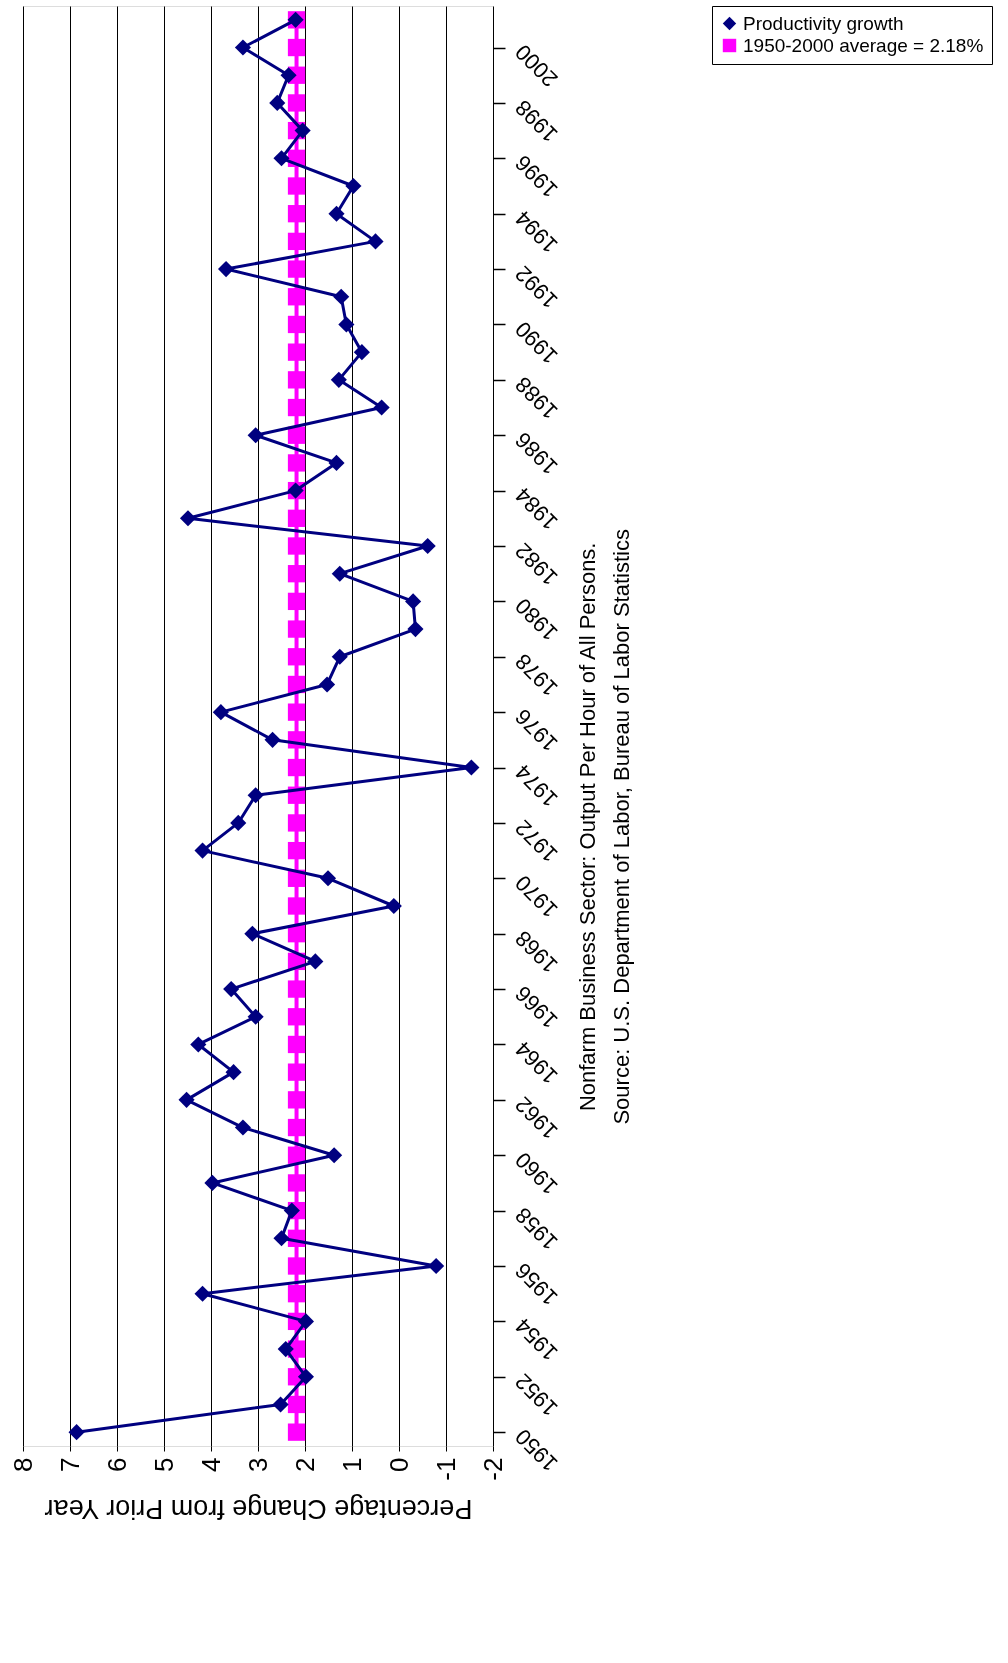 Image resolution: width=1008 pixels, height=1663 pixels. What do you see at coordinates (22, 1464) in the screenshot?
I see `x-tick-label: 8` at bounding box center [22, 1464].